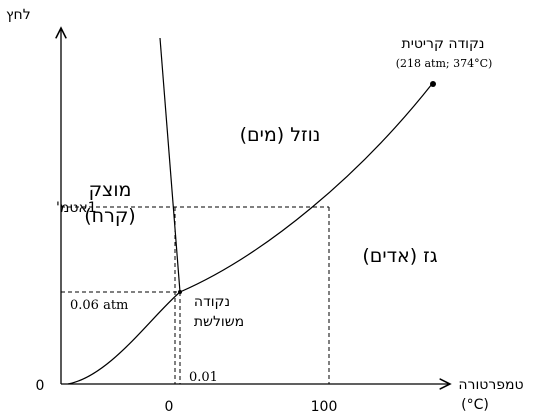 Image resolution: width=550 pixels, height=418 pixels. I want to click on triple-point-pressure: 0.06 atm, so click(99, 305).